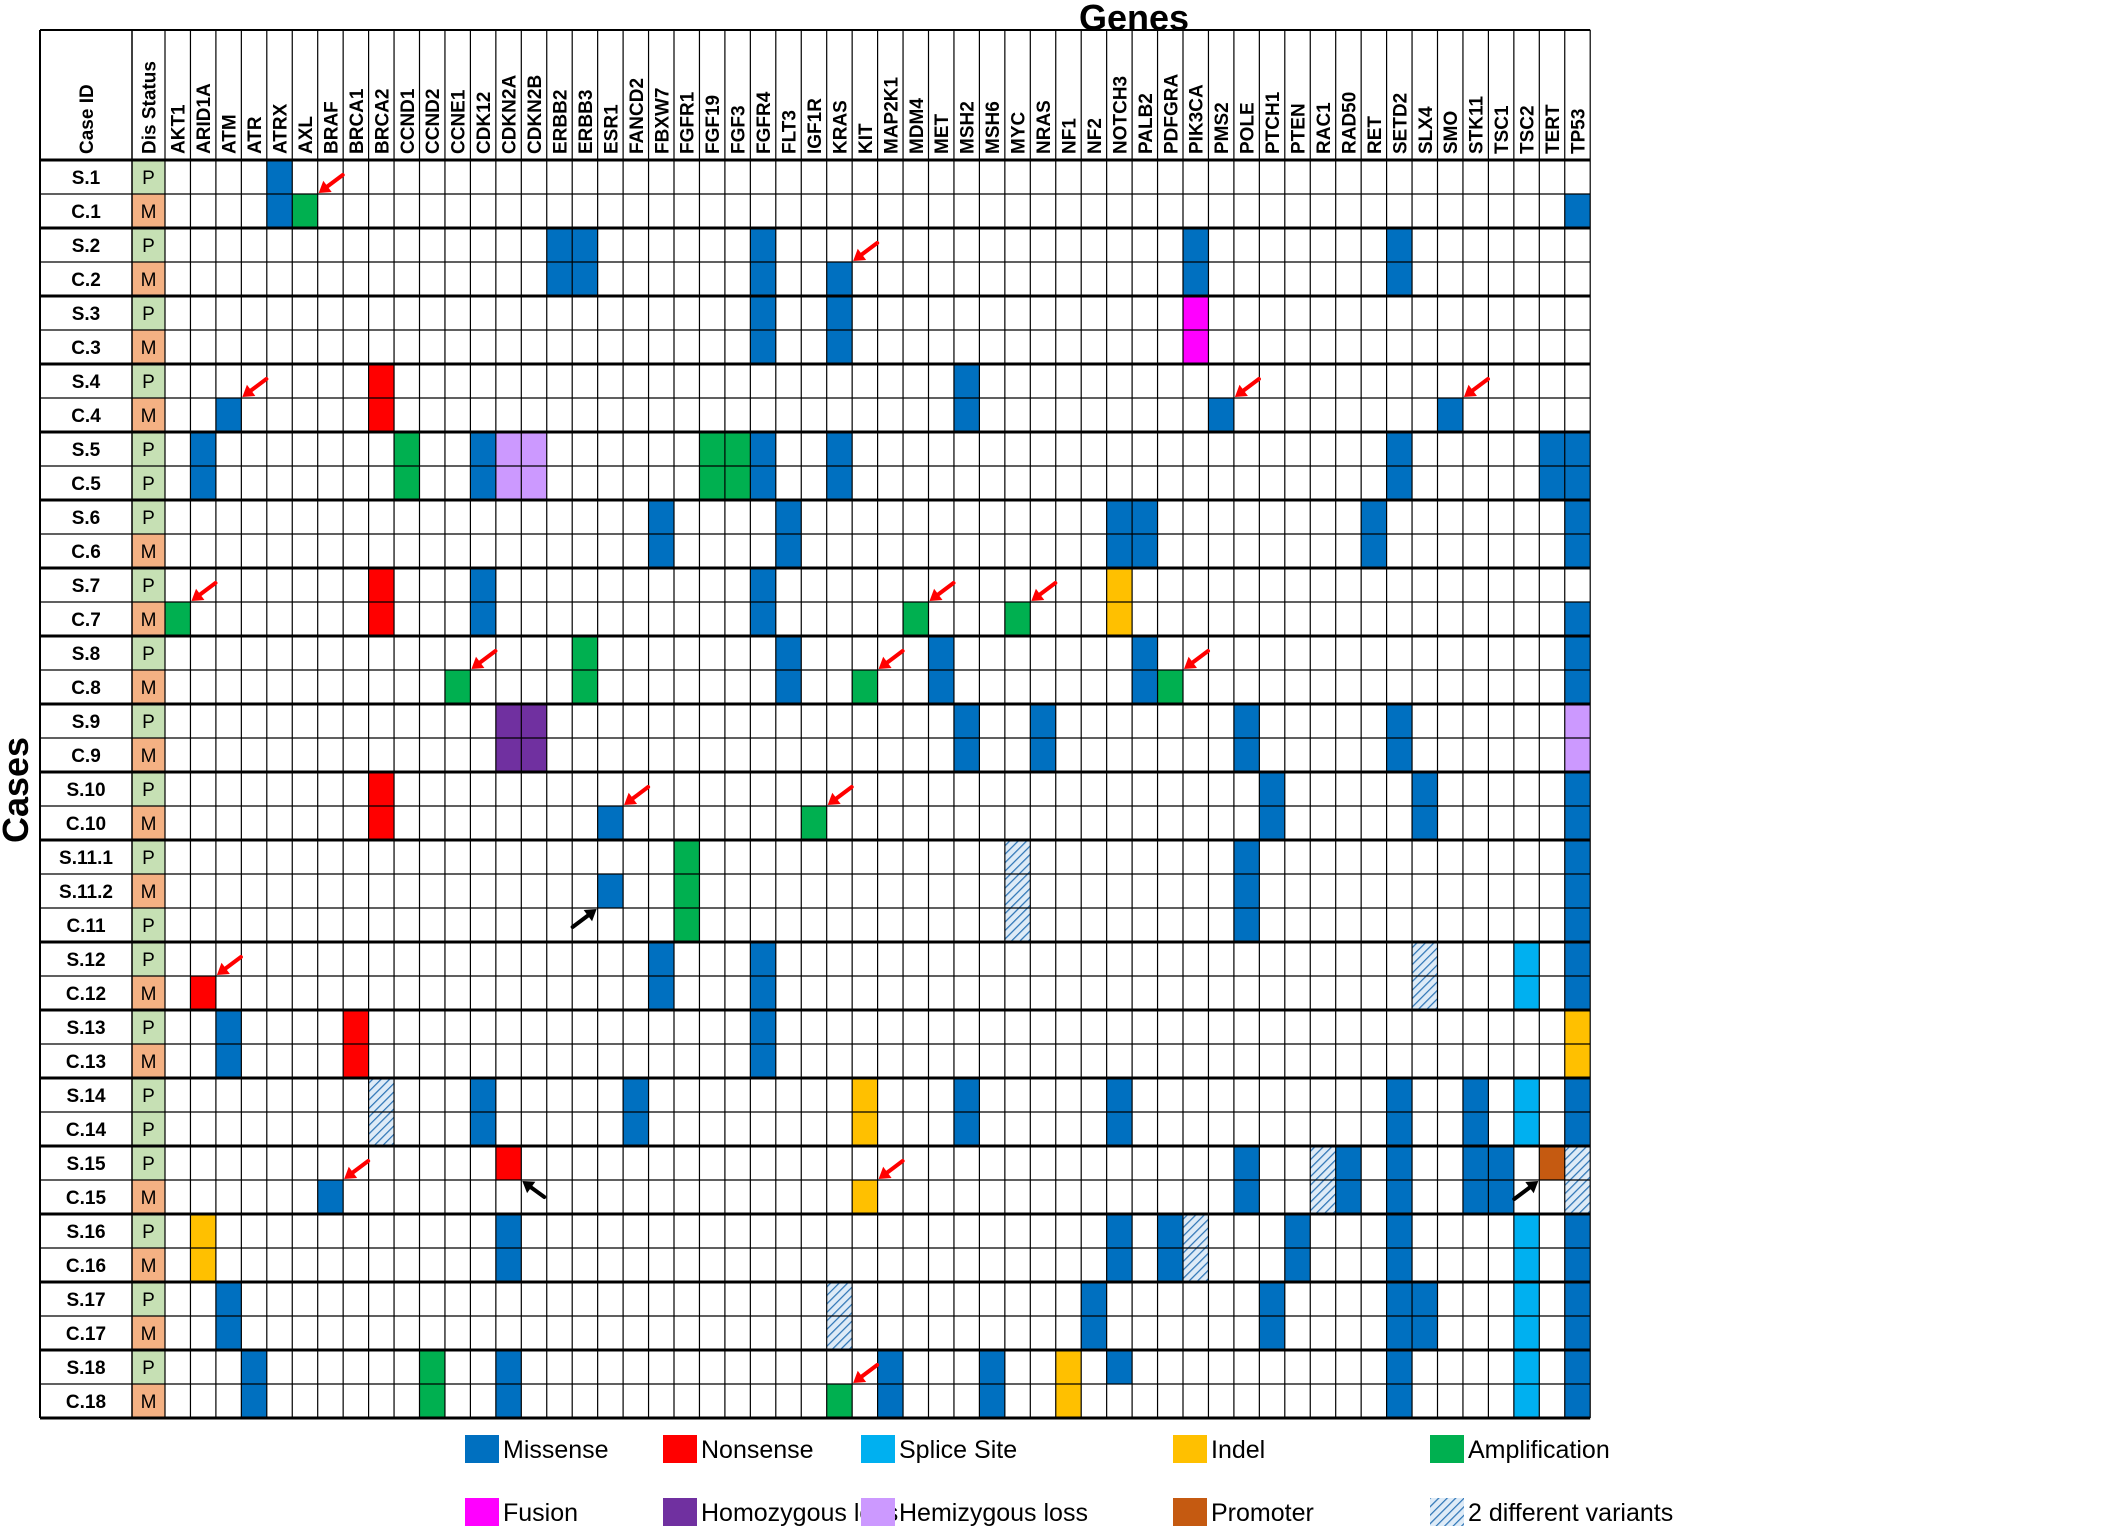 The width and height of the screenshot is (2128, 1529). I want to click on cell-s-5-setd2, so click(1399, 449).